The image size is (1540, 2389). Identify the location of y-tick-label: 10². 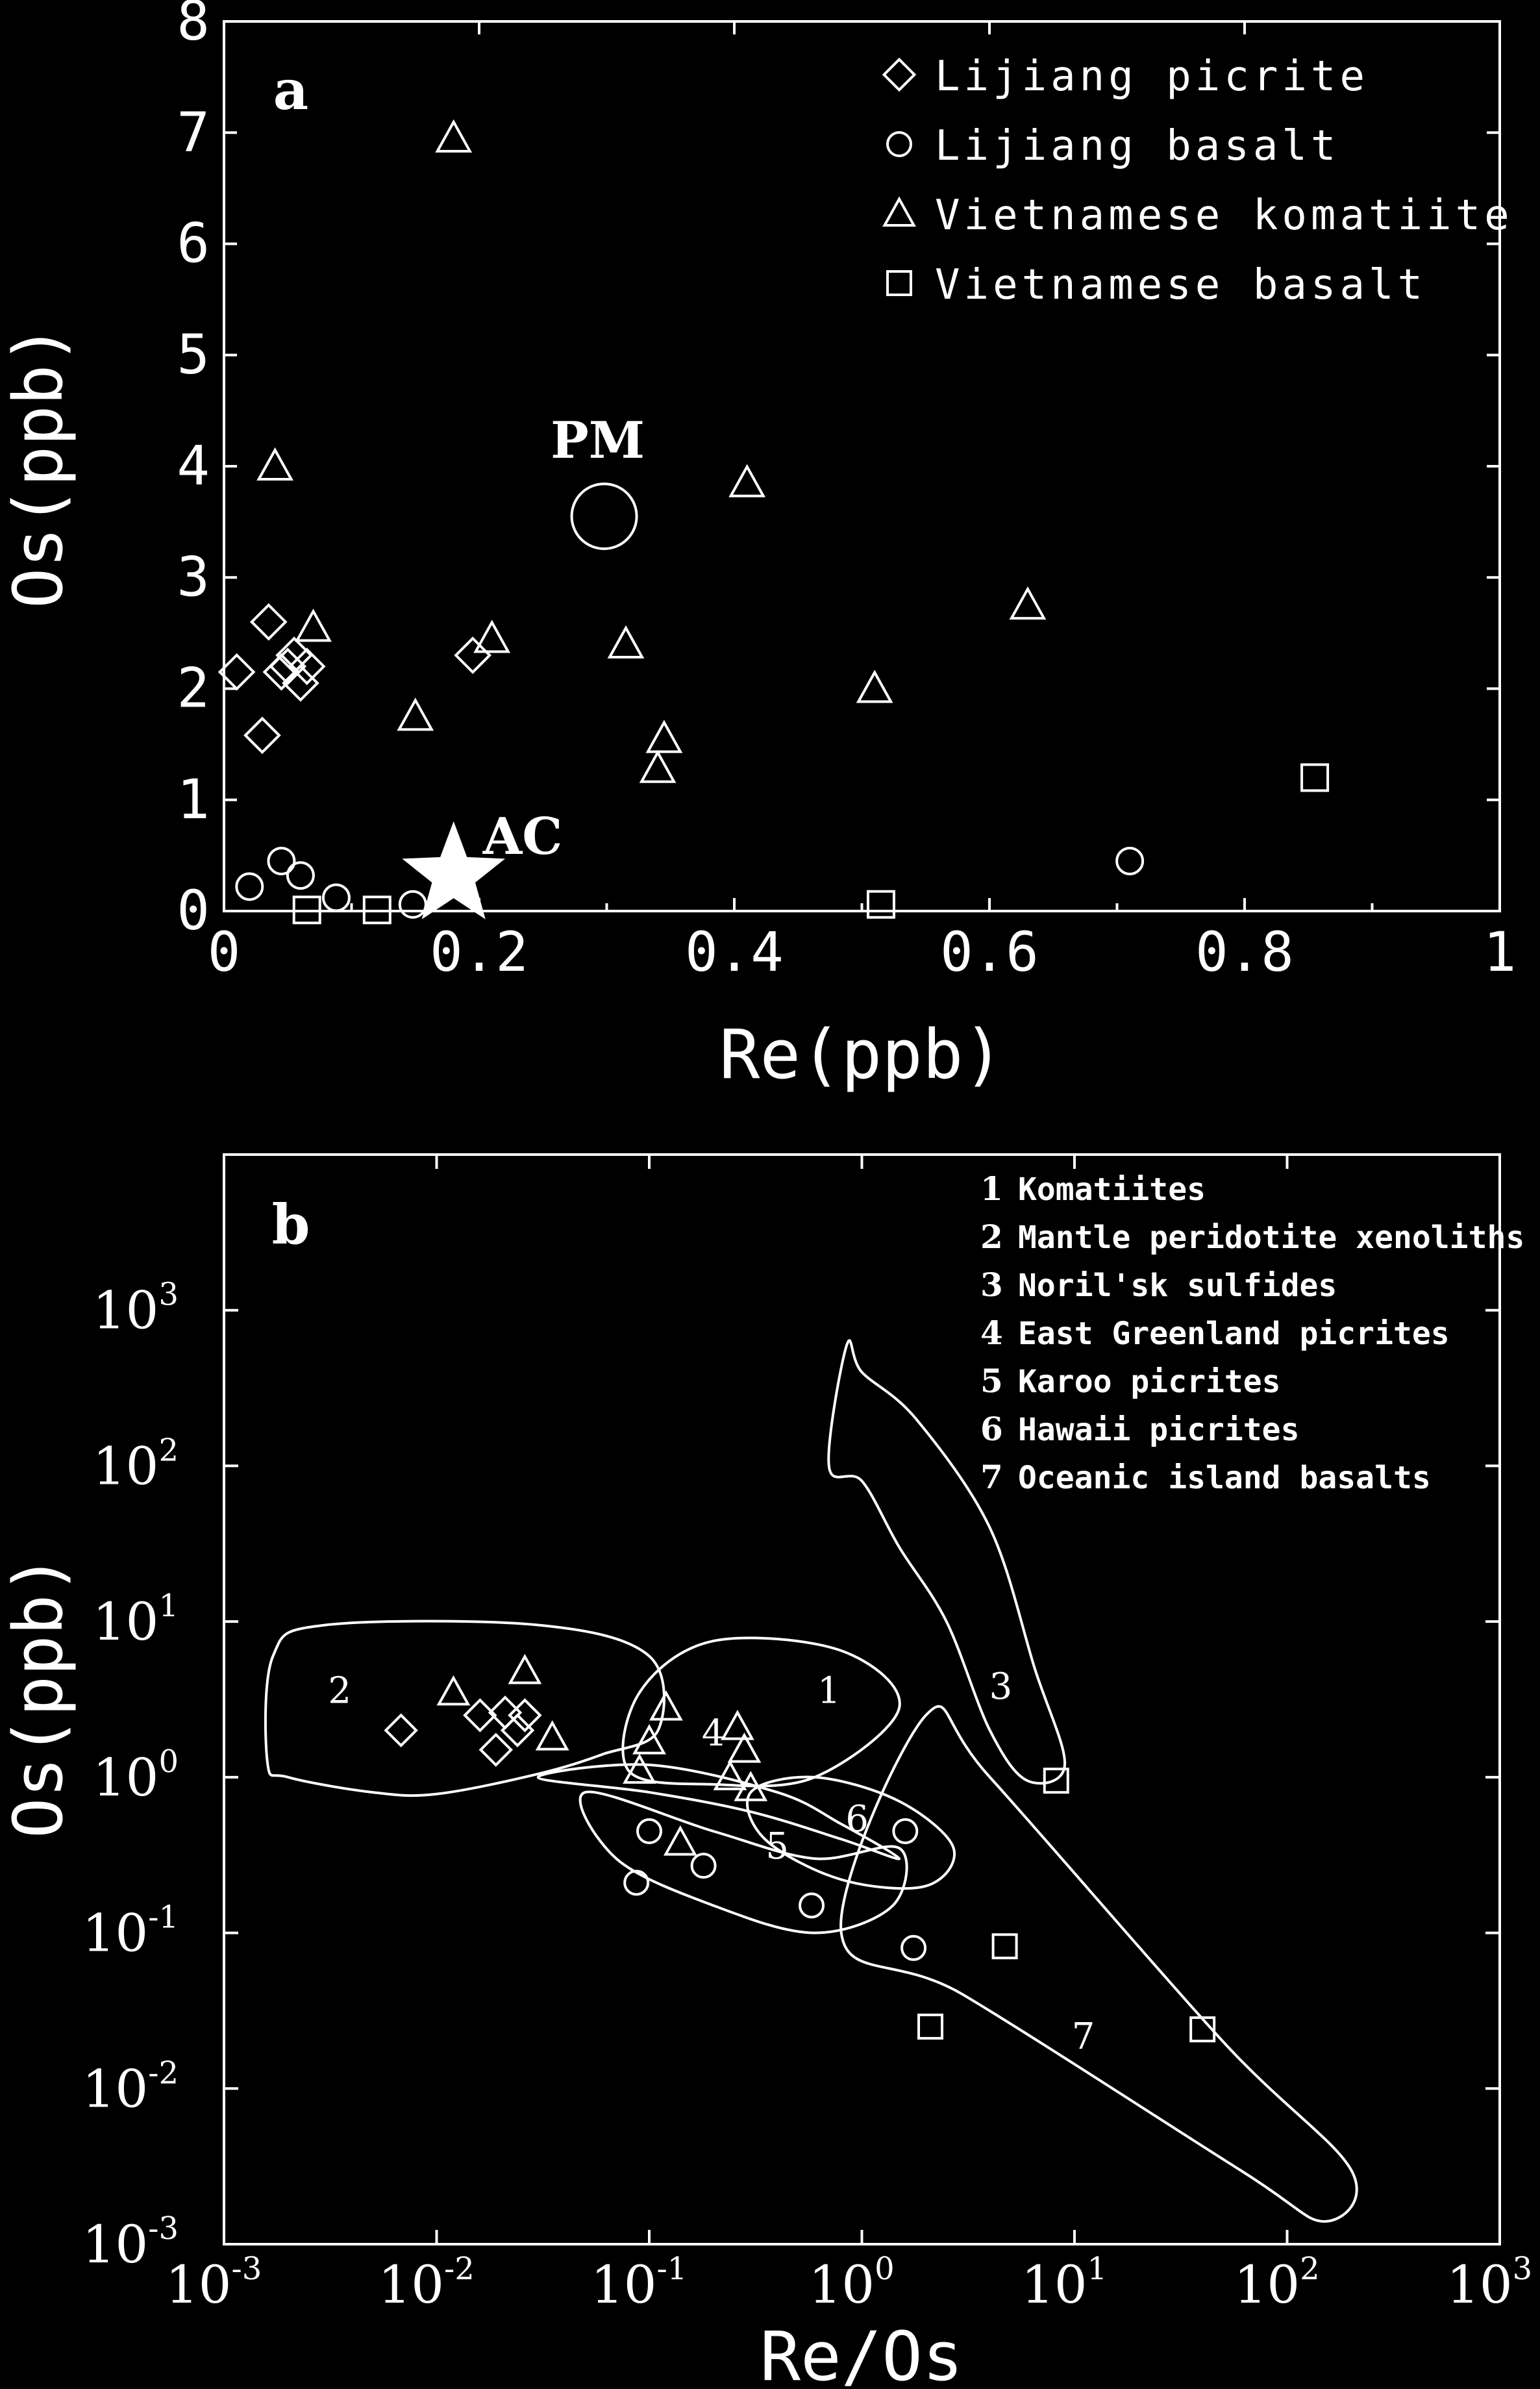
(136, 1464).